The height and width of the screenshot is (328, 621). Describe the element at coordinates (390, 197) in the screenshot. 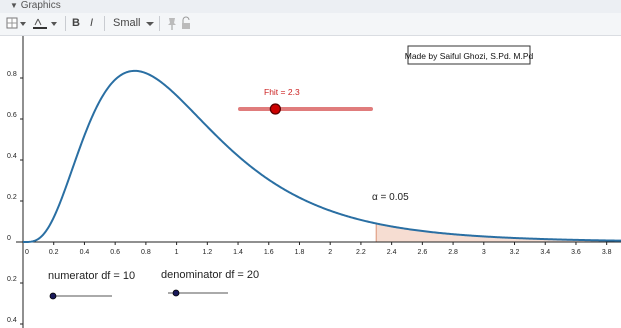

I see `alpha-label: α = 0.05` at that location.